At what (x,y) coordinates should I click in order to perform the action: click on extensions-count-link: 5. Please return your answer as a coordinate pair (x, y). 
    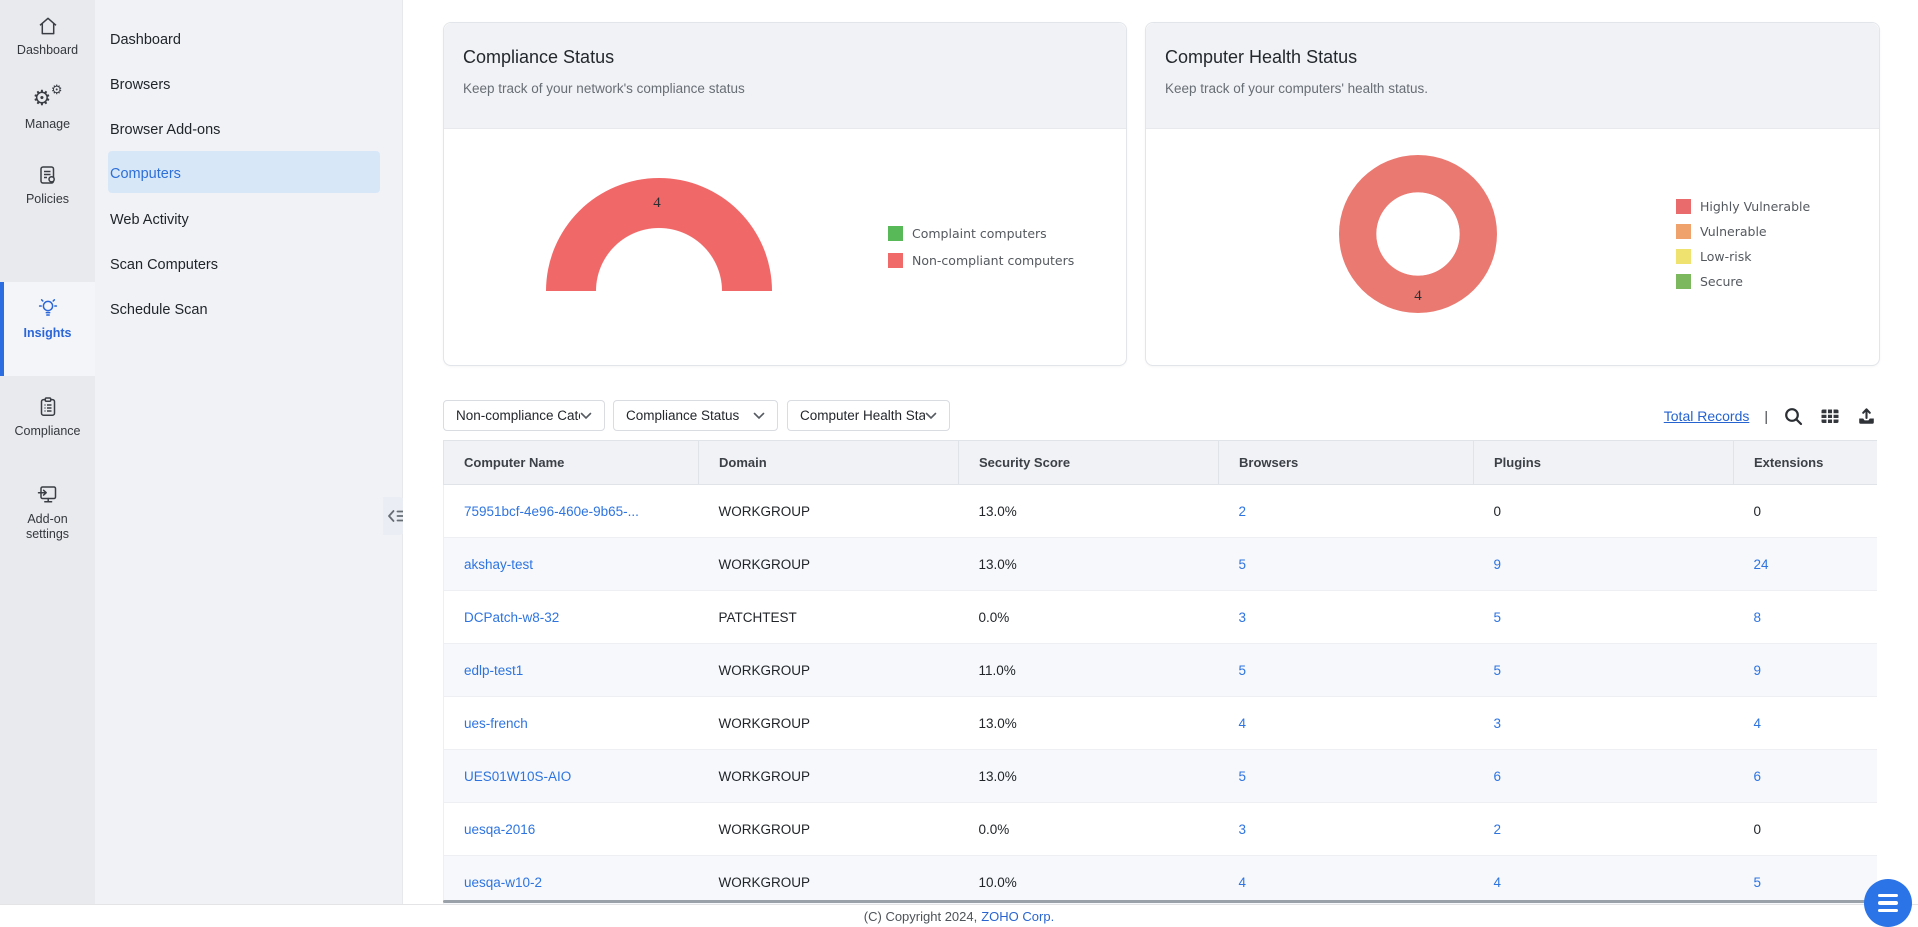
    Looking at the image, I should click on (1805, 879).